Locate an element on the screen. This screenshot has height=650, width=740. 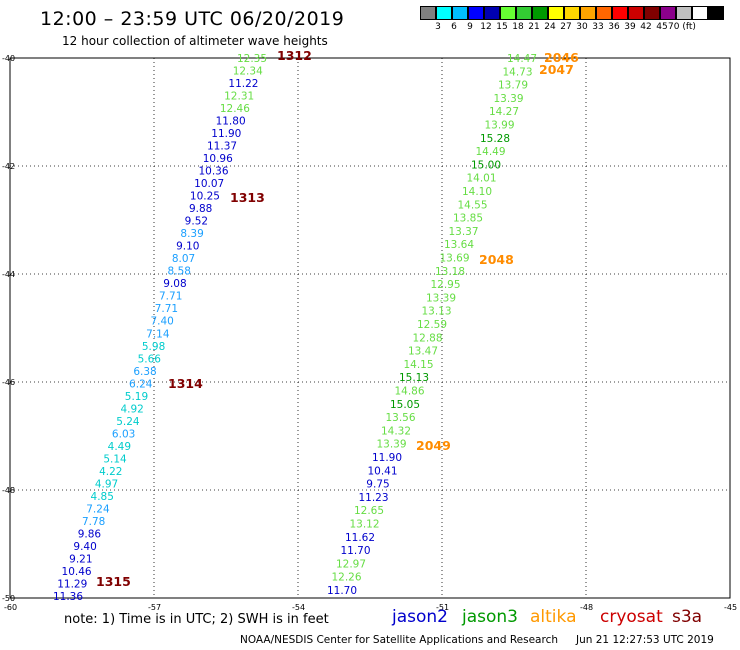
wave-height-label: 7.14 is located at coordinates (158, 334).